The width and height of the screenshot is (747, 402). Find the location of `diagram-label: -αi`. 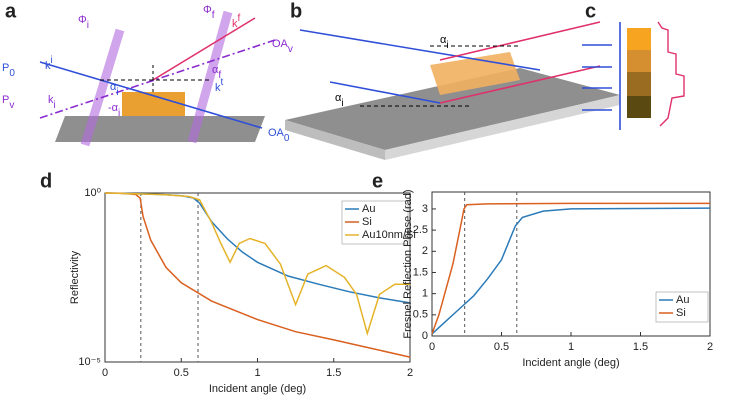

diagram-label: -αi is located at coordinates (114, 110).